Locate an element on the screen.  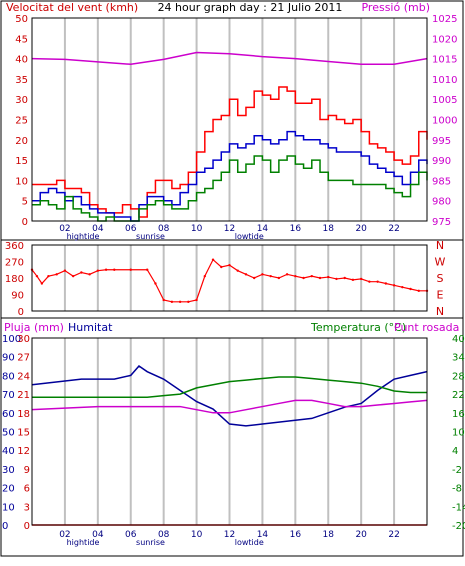
y-tick-label-right: 1015 is located at coordinates (444, 60).